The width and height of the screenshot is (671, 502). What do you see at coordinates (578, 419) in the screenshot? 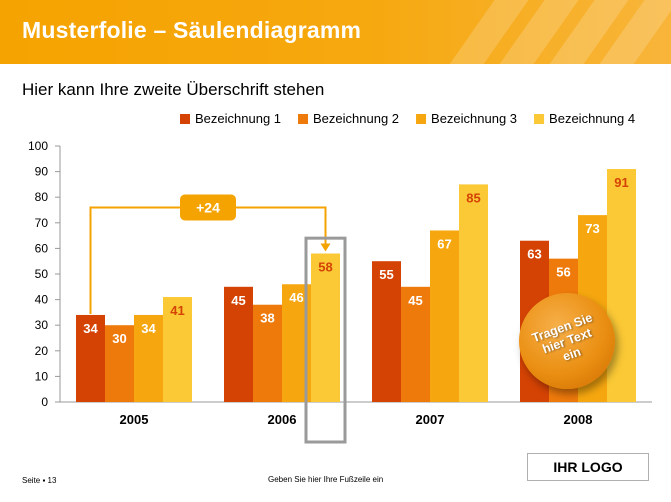
I see `category-label: 2008` at bounding box center [578, 419].